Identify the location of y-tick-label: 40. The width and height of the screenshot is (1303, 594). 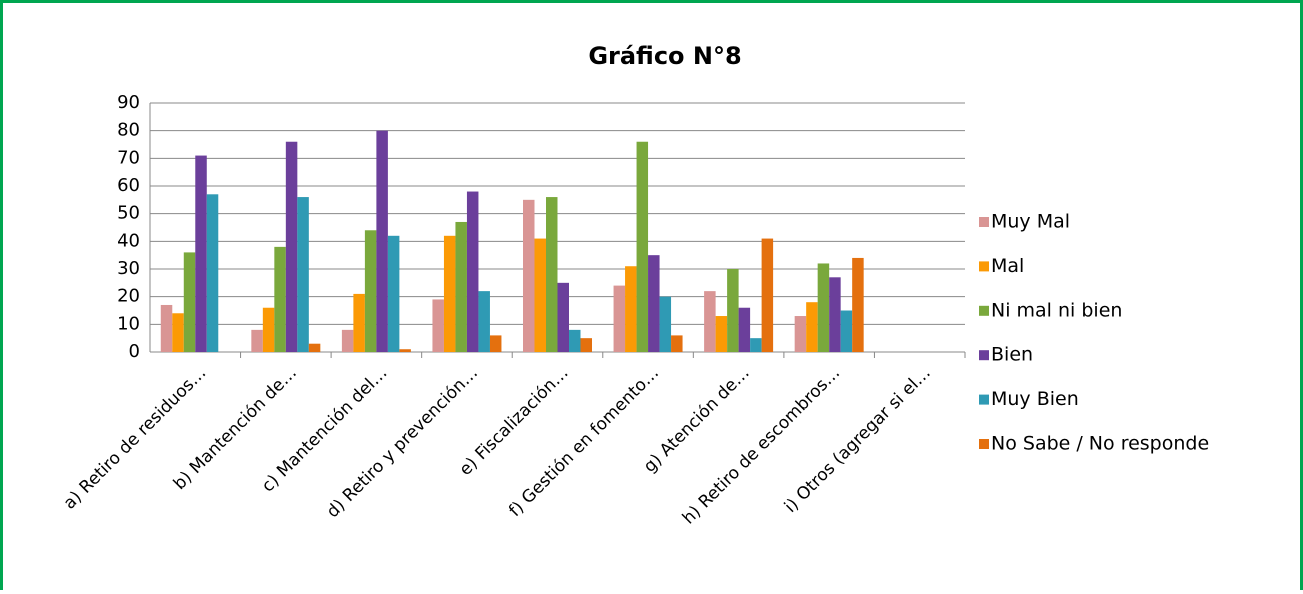
(128, 240).